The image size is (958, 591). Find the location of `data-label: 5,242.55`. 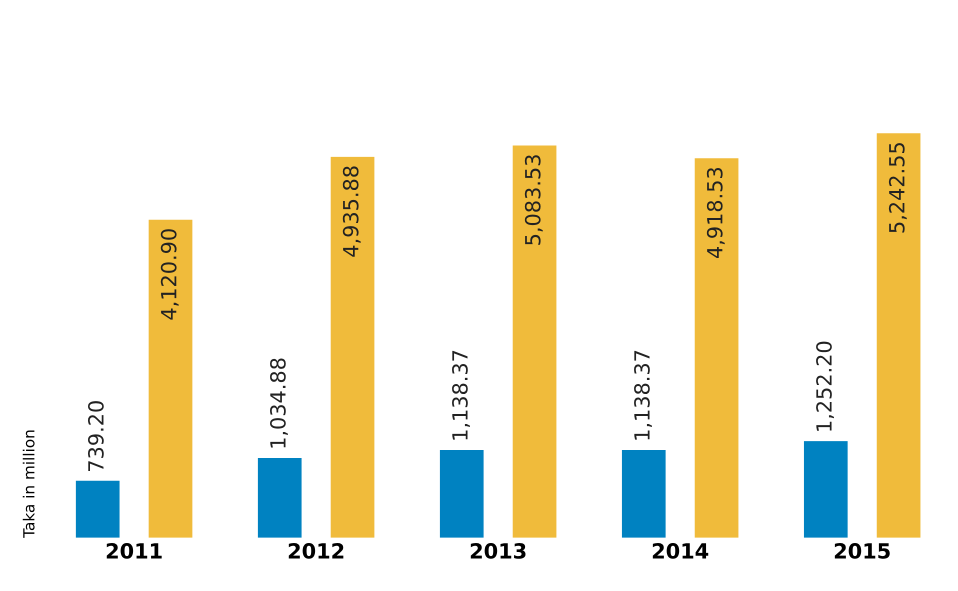

data-label: 5,242.55 is located at coordinates (897, 187).